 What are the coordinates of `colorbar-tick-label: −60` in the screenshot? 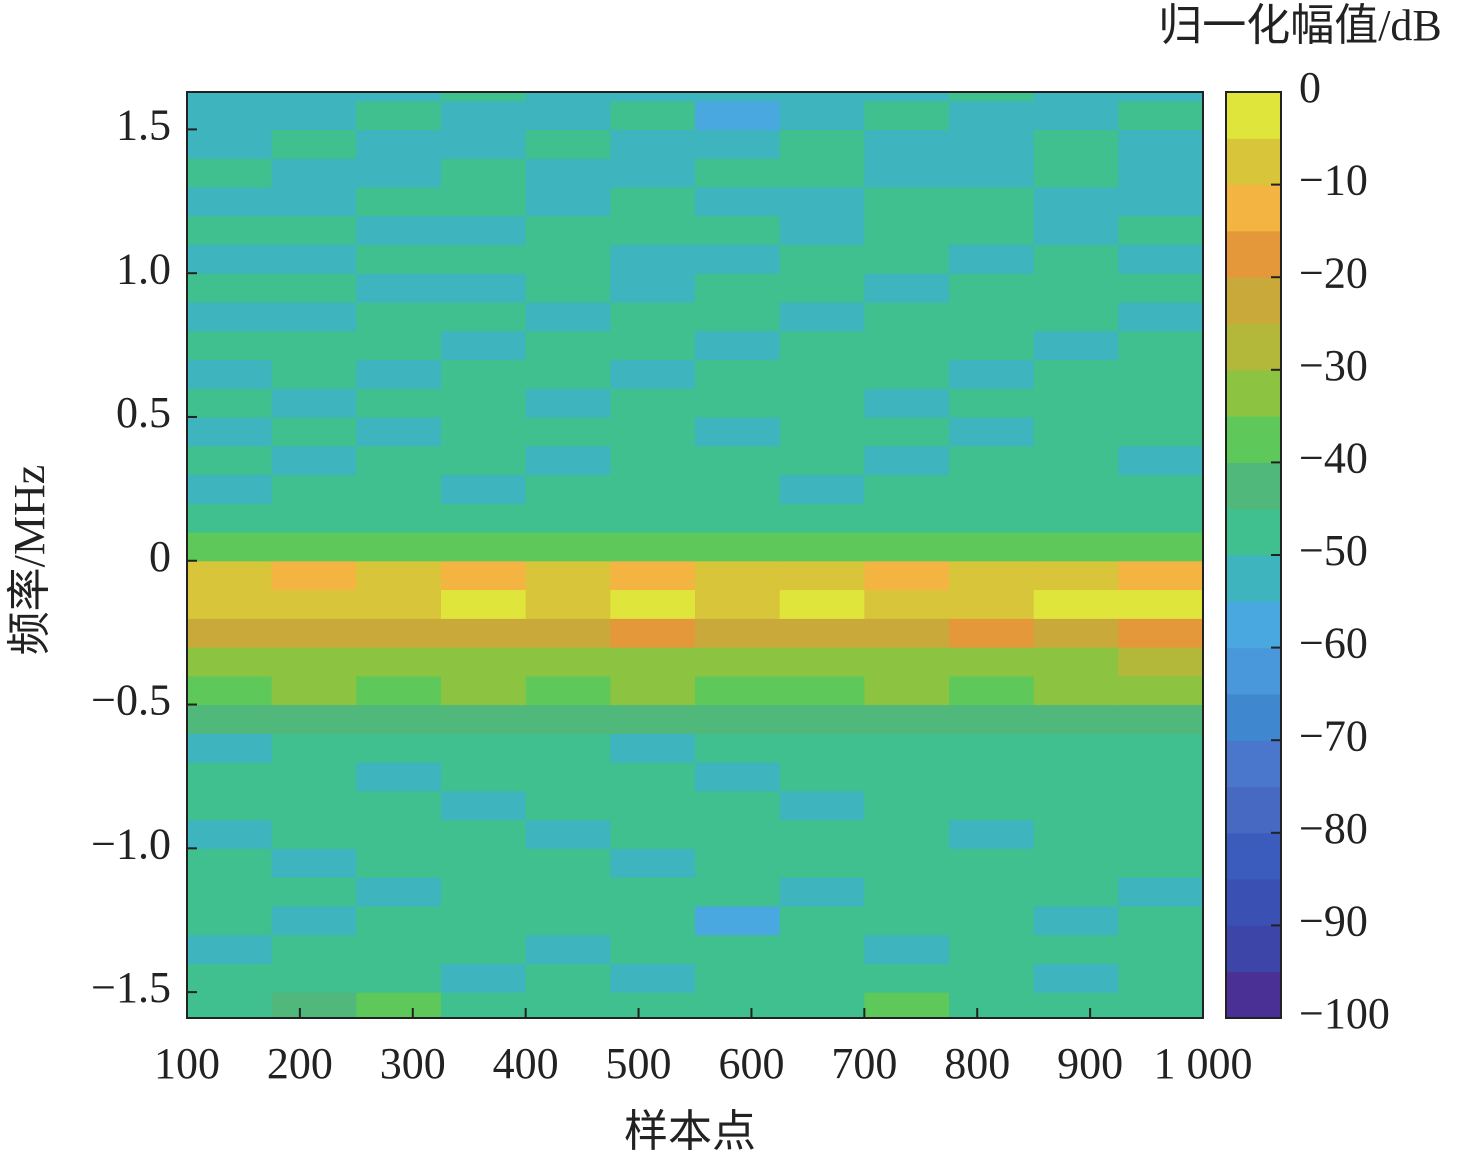 It's located at (1333, 643).